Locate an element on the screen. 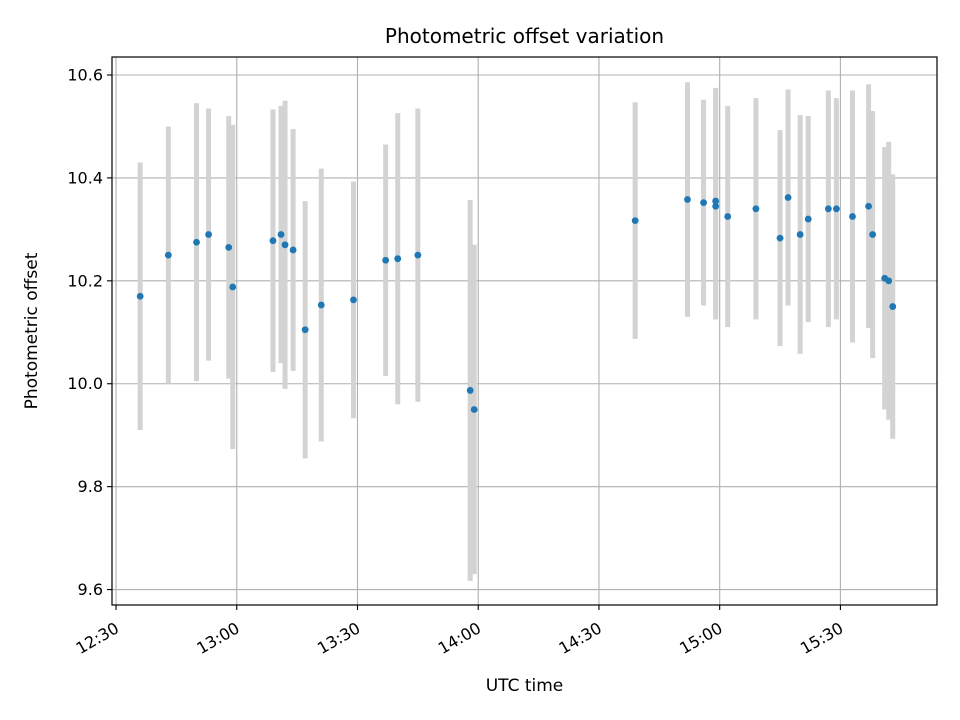 The width and height of the screenshot is (960, 720). y-tick-label: 10.4 is located at coordinates (85, 177).